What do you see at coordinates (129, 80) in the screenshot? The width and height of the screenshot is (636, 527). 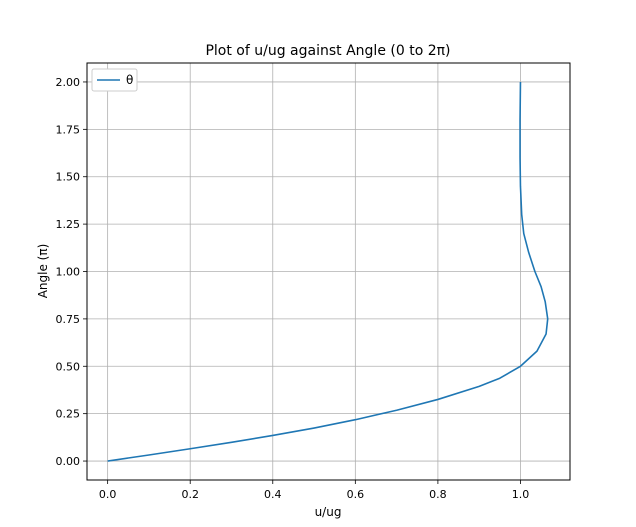 I see `legend-label: θ` at bounding box center [129, 80].